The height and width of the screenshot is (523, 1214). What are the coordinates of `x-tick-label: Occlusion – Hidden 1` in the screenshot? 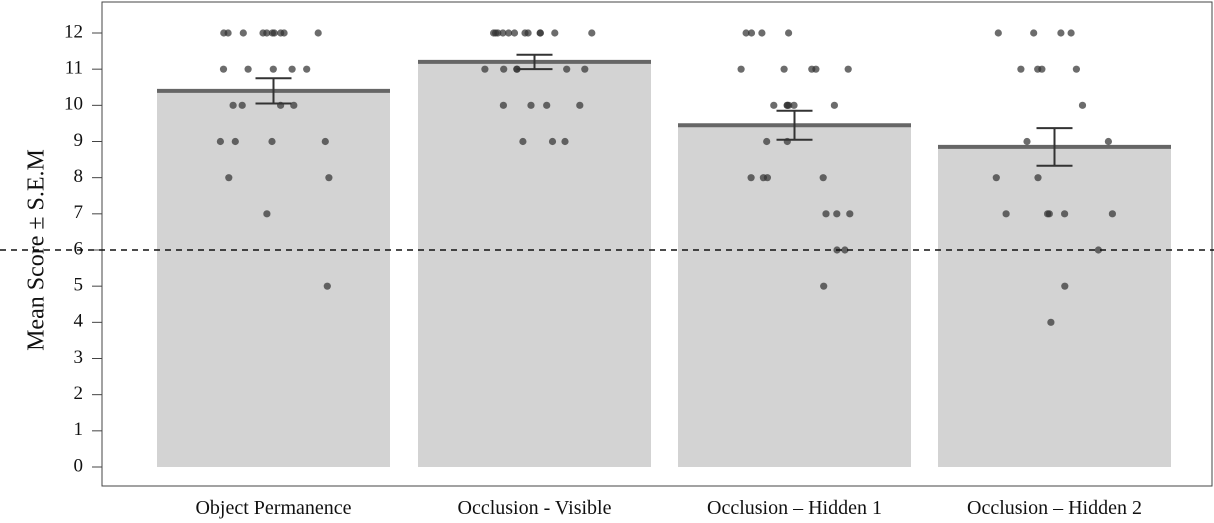 It's located at (794, 508).